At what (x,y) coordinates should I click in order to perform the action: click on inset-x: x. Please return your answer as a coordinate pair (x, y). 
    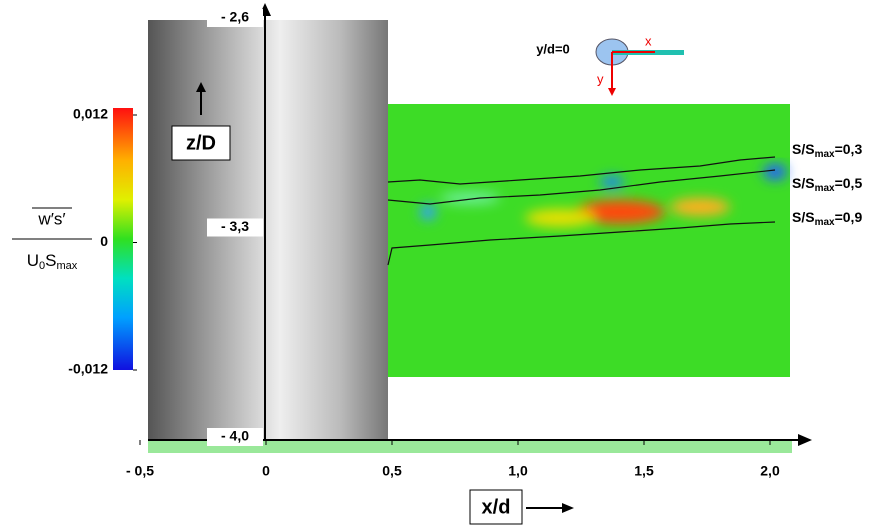
    Looking at the image, I should click on (648, 40).